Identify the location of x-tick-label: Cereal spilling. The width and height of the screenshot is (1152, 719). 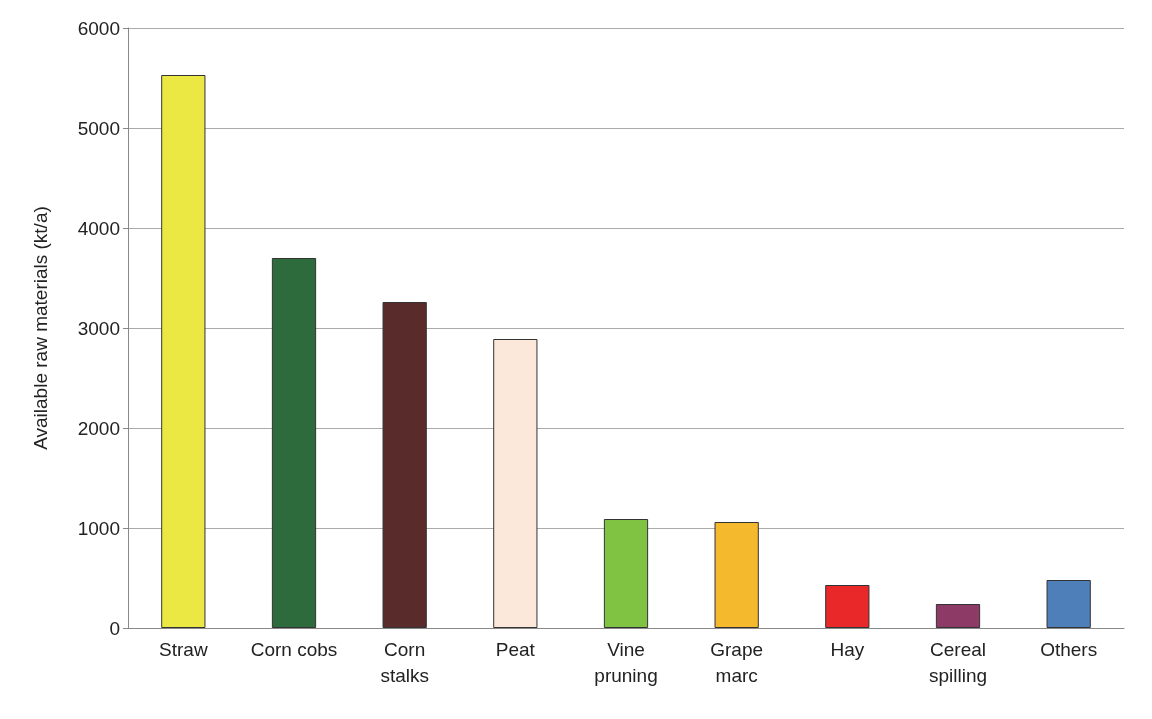
(958, 662).